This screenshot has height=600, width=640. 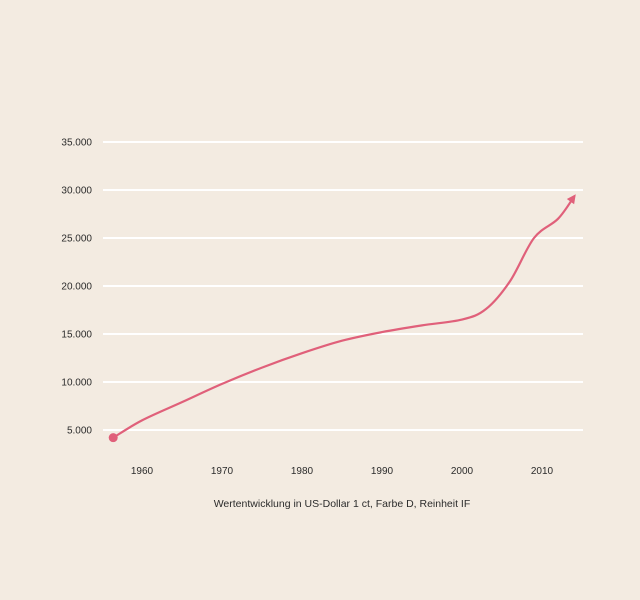 I want to click on x-tick-label: 1960, so click(x=142, y=471).